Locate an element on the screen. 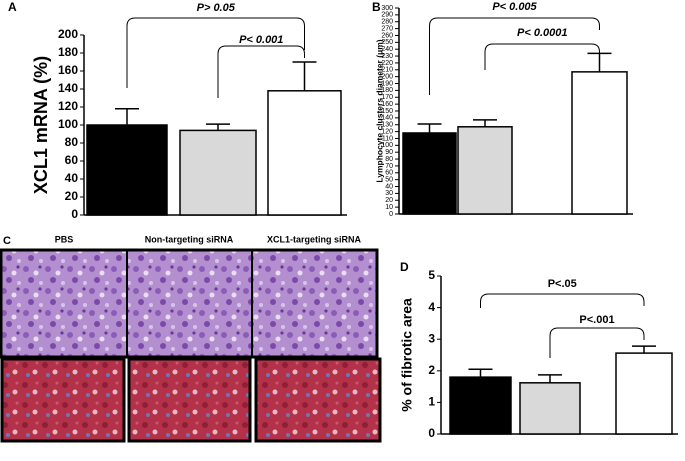  y-tick-label: 220 is located at coordinates (387, 63).